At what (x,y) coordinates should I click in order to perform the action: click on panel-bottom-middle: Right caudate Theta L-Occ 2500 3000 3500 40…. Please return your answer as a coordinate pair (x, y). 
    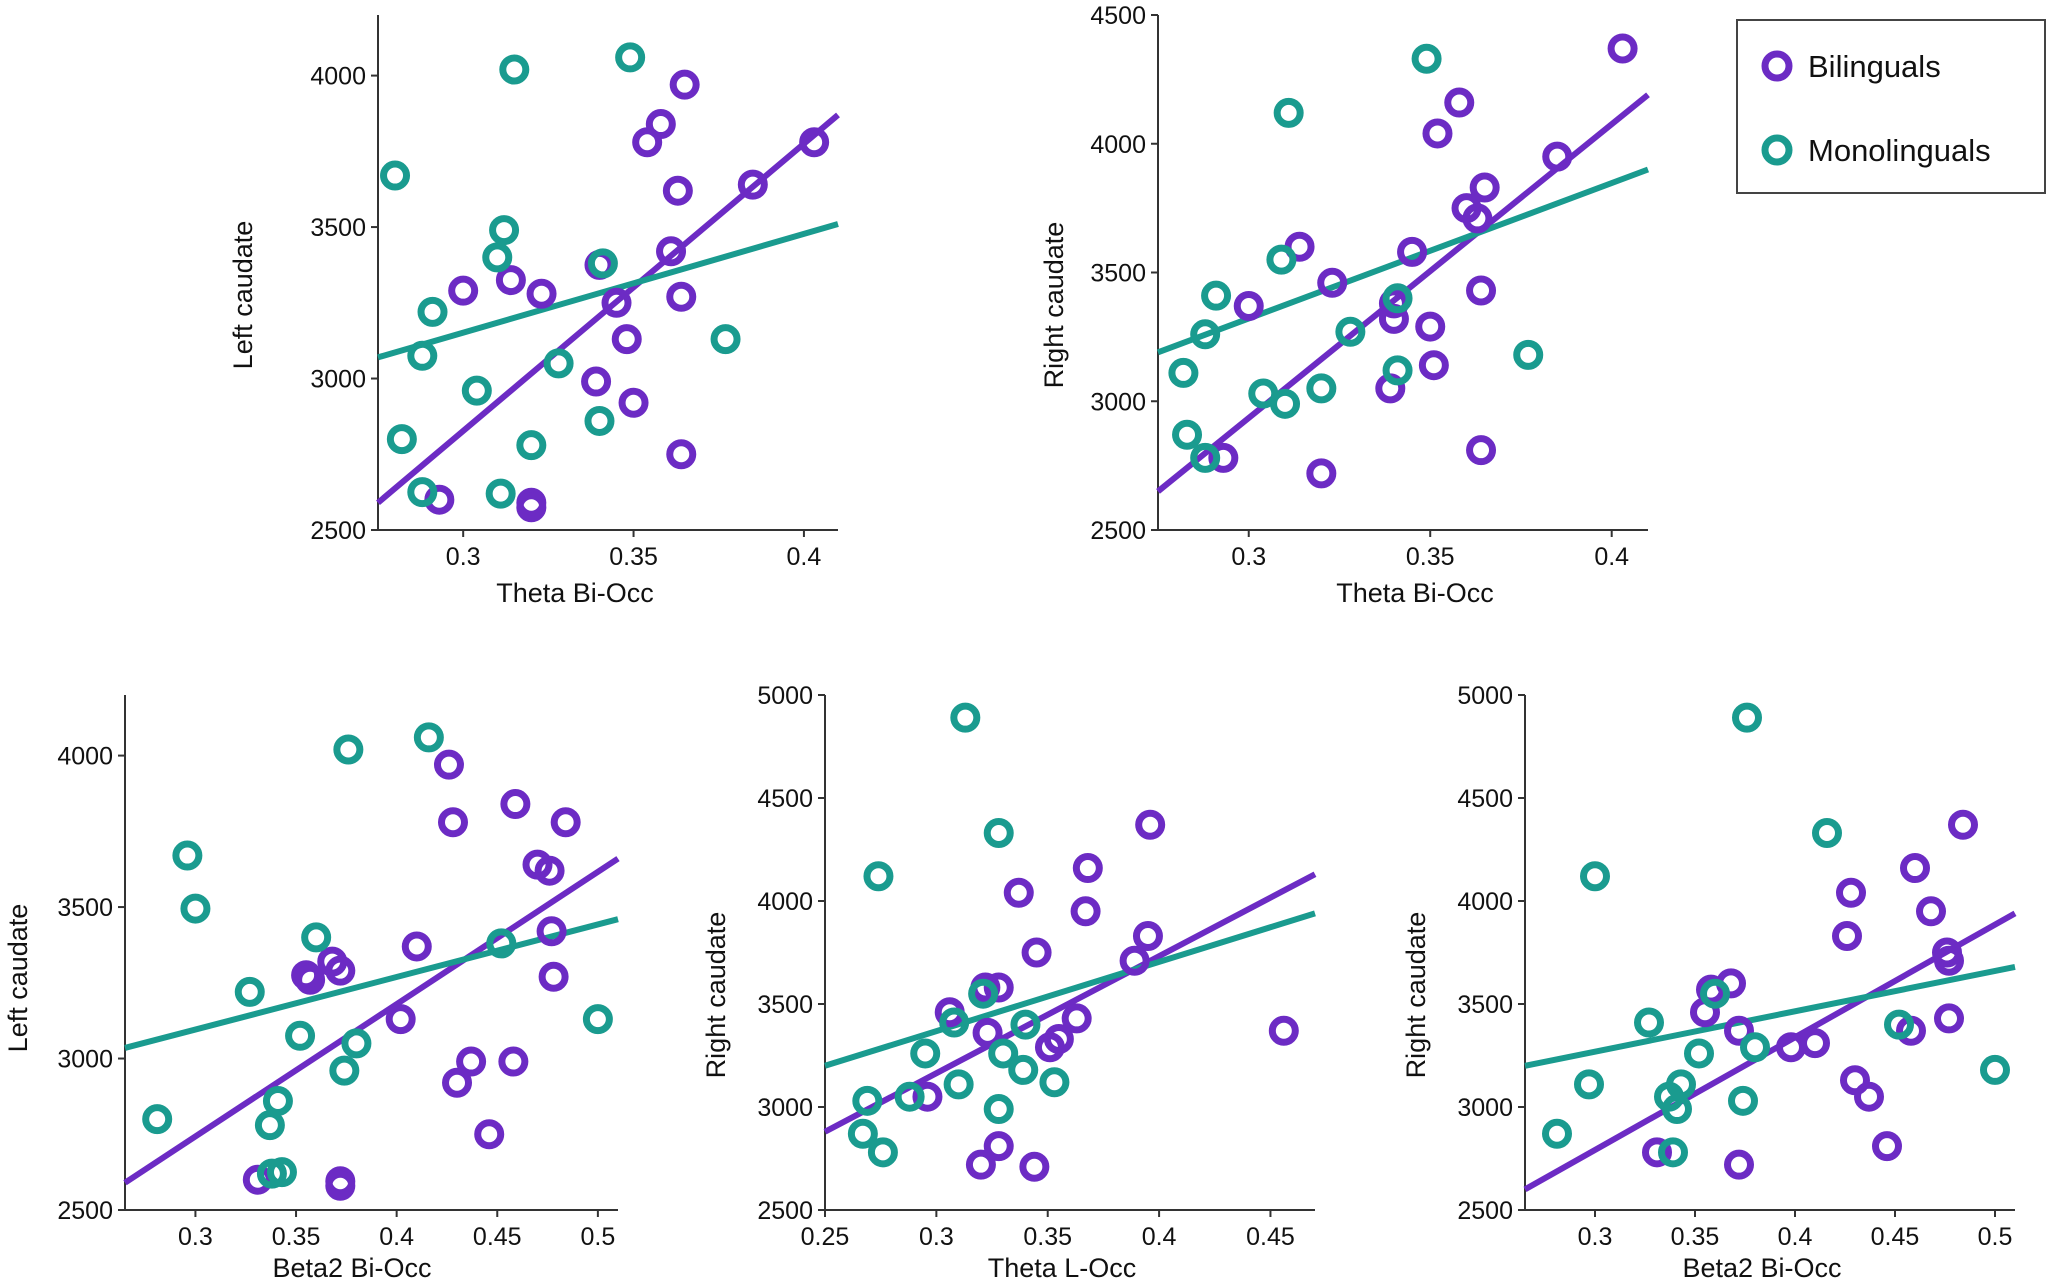
    Looking at the image, I should click on (1009, 982).